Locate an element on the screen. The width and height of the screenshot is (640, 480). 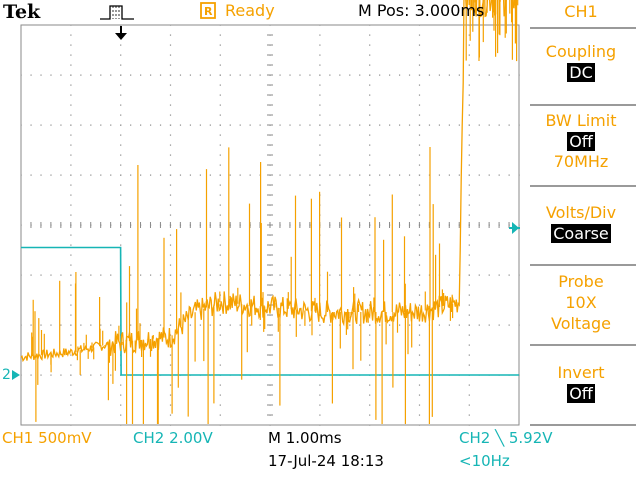
menu-invert-button: Invert Off is located at coordinates (581, 383).